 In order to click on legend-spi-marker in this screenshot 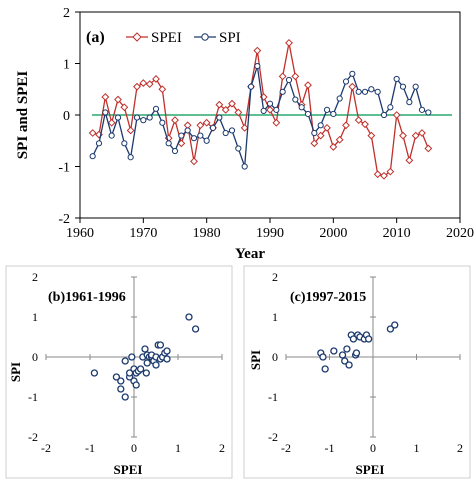, I will do `click(205, 37)`.